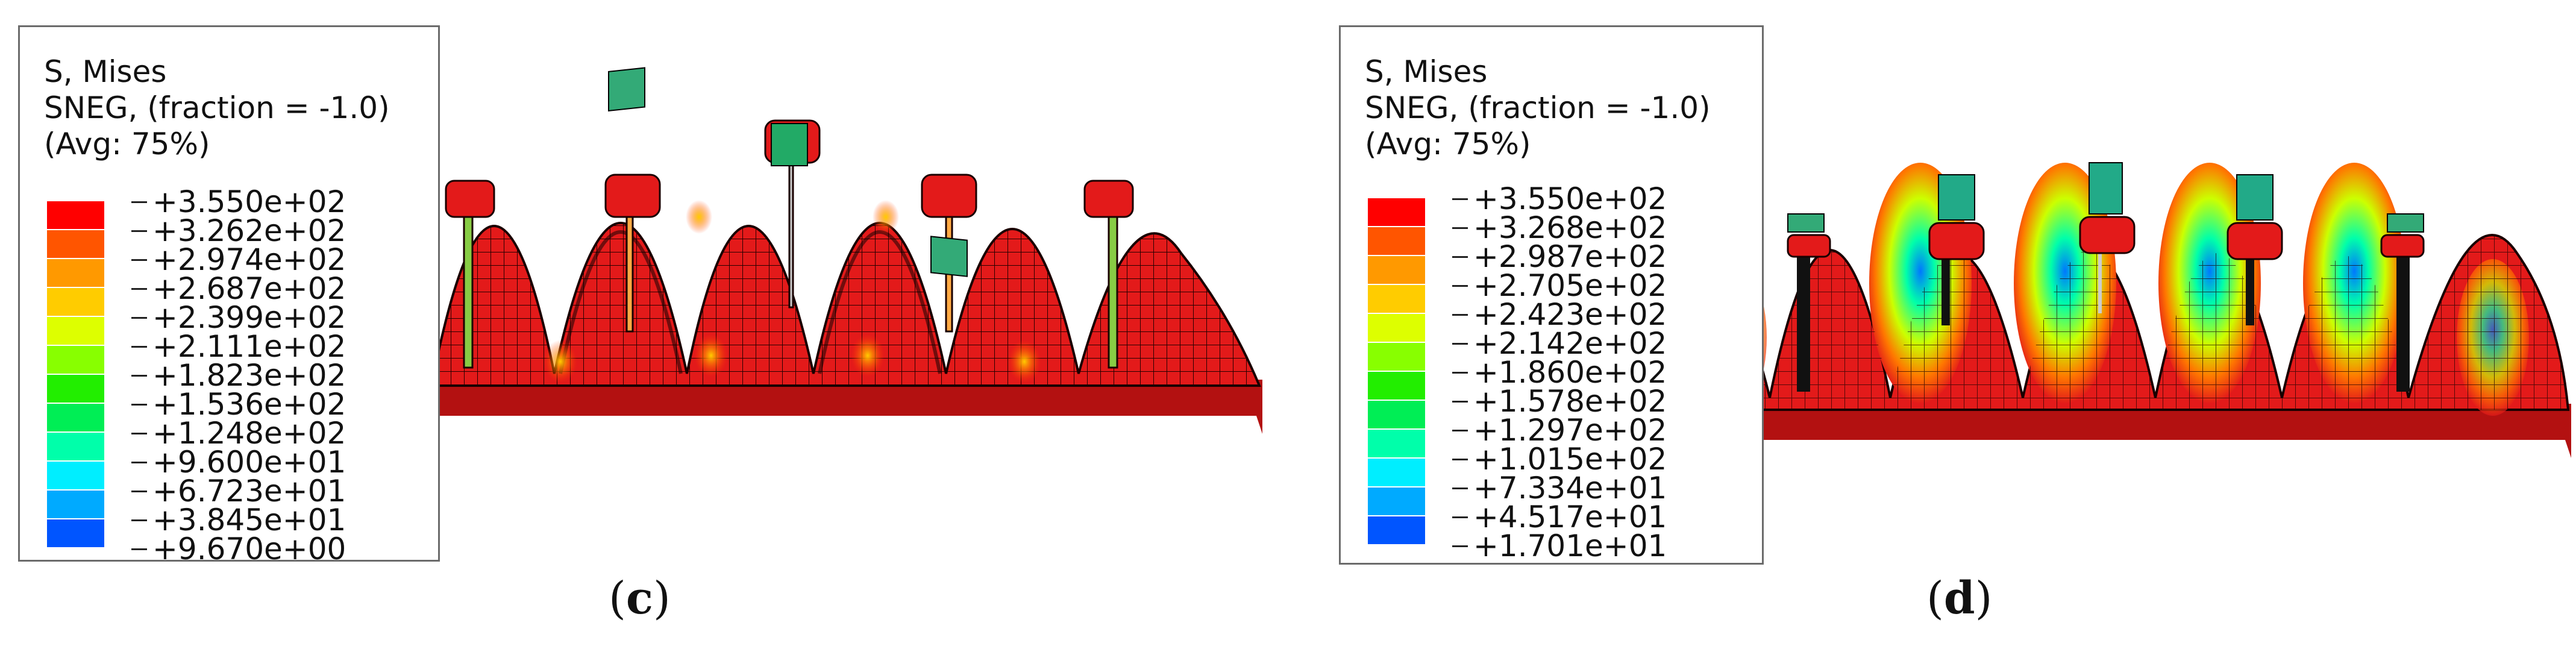  What do you see at coordinates (1570, 285) in the screenshot?
I see `legend-value: +2.705e+02` at bounding box center [1570, 285].